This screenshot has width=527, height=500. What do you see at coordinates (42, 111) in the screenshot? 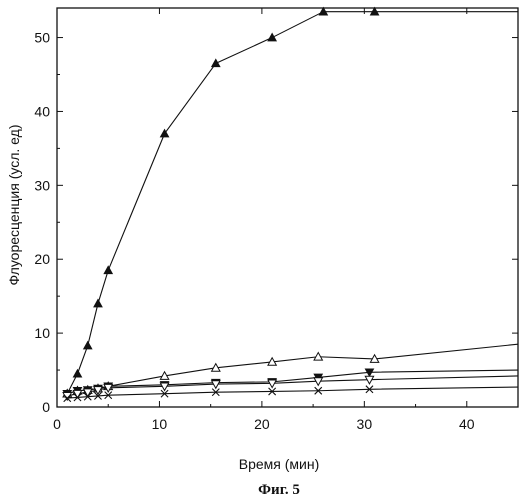
I see `y-tick-label: 40` at bounding box center [42, 111].